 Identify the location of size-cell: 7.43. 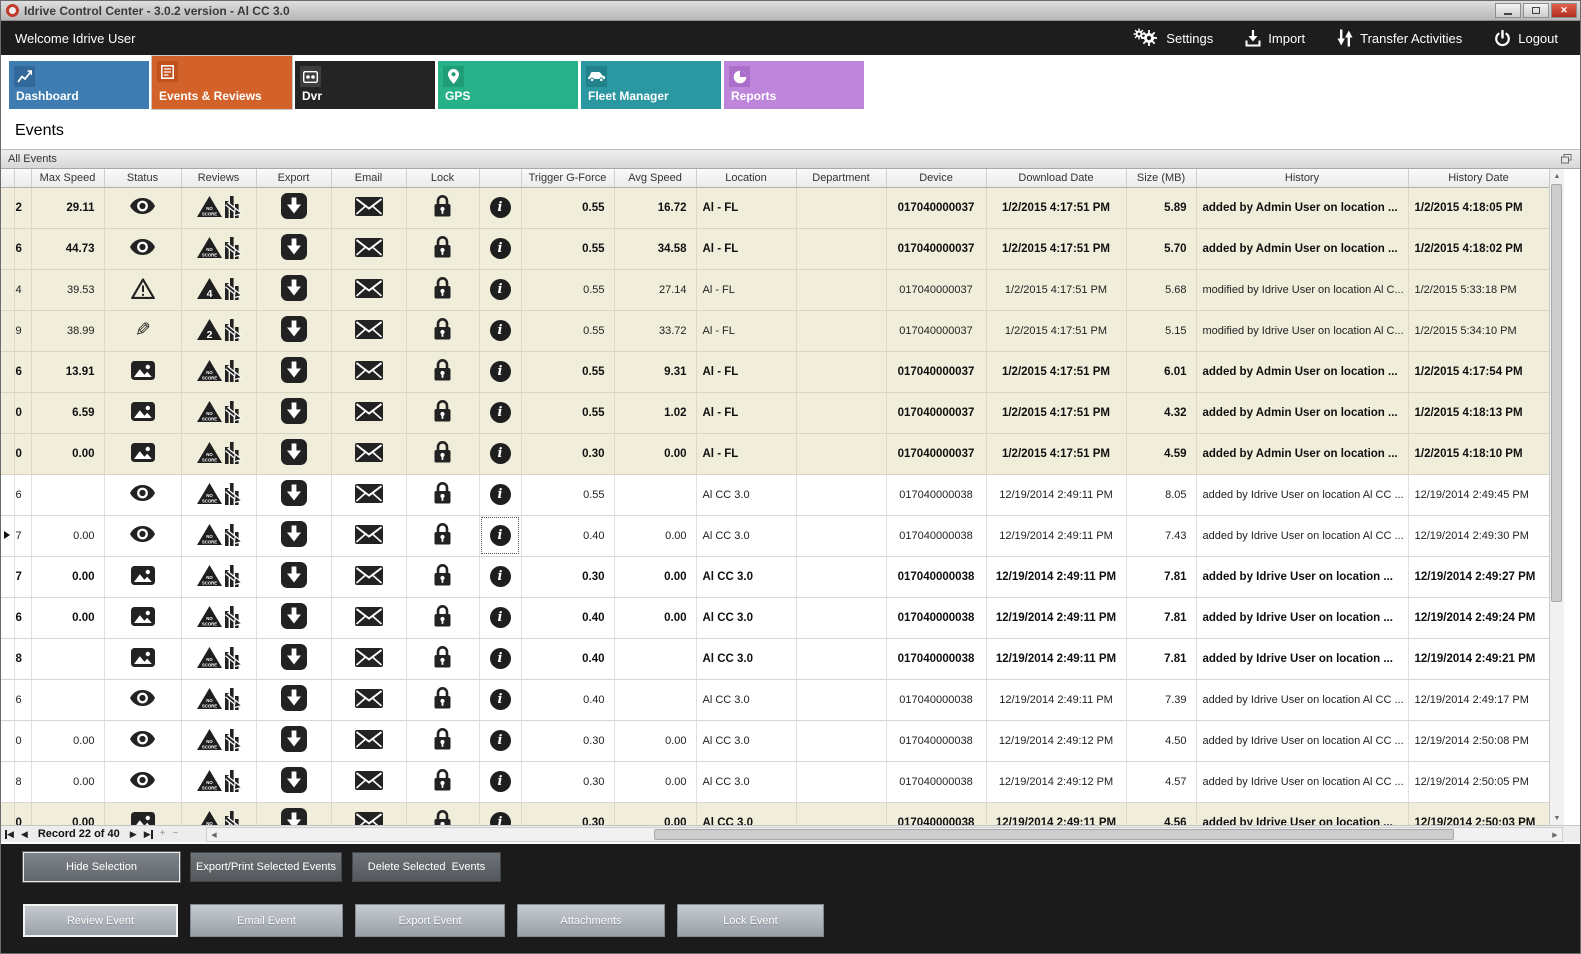
(1161, 536).